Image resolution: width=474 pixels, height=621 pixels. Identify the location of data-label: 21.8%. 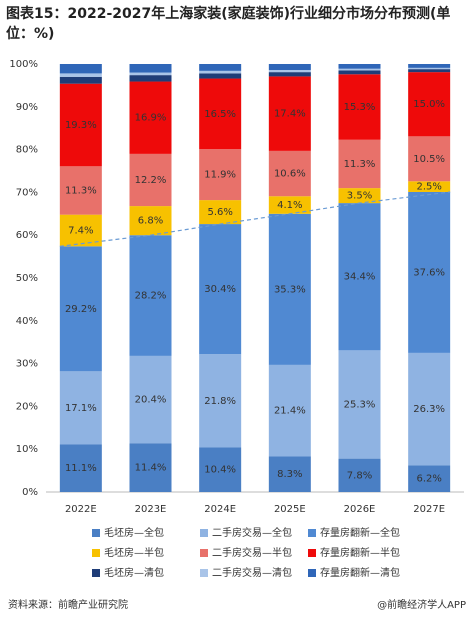
(220, 401).